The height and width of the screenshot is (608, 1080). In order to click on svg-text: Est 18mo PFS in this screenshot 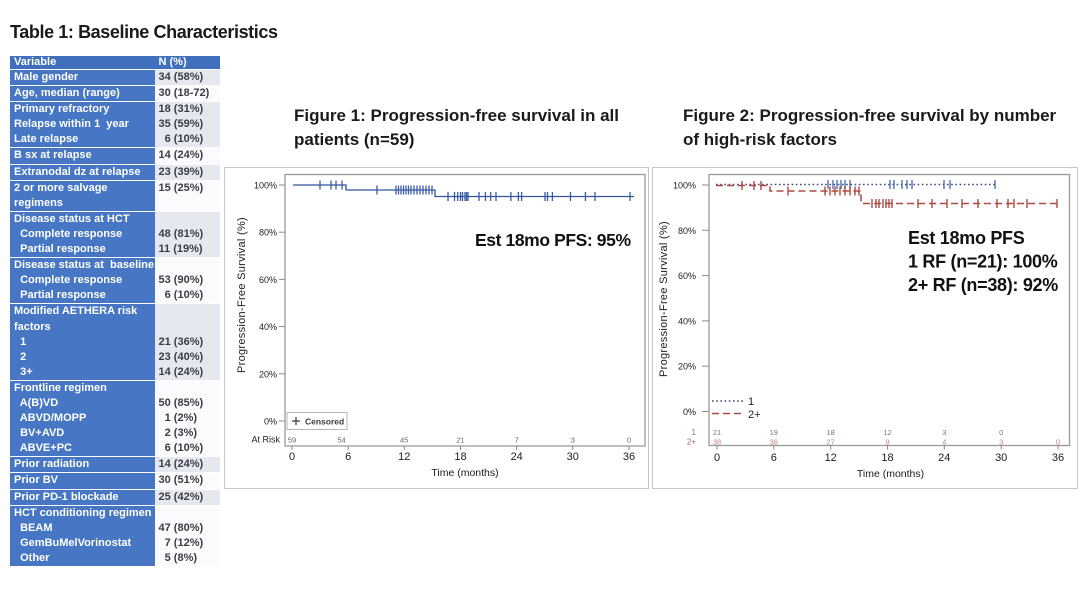, I will do `click(966, 238)`.